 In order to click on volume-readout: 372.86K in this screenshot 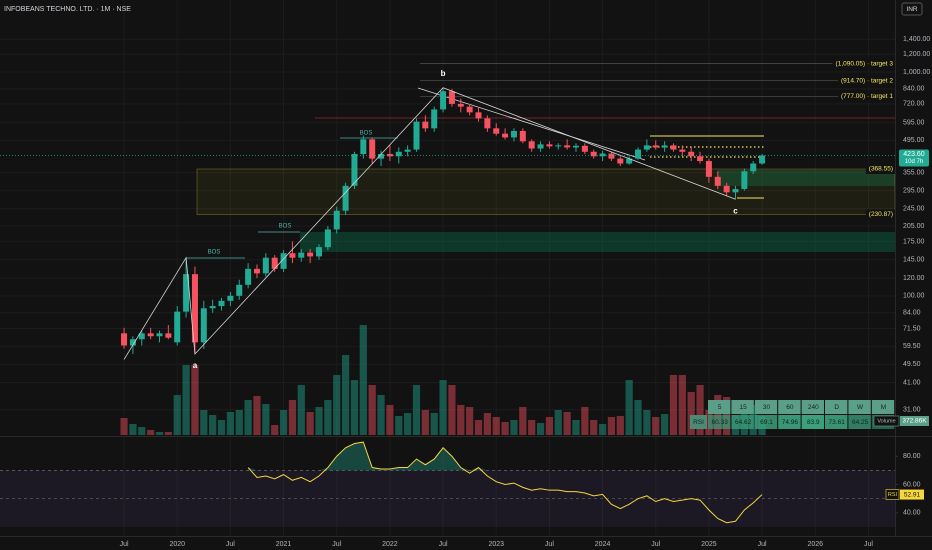, I will do `click(914, 421)`.